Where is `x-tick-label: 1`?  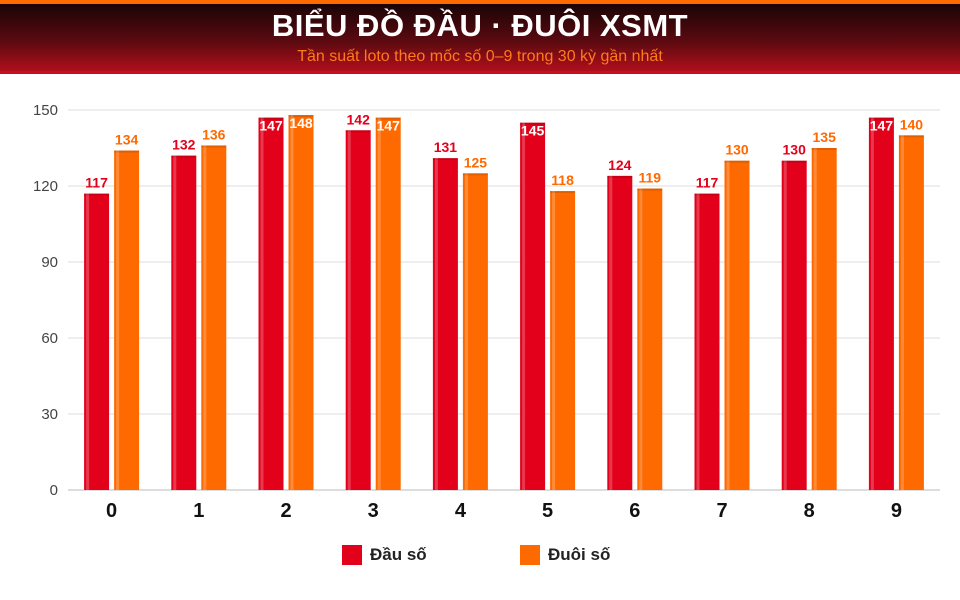
x-tick-label: 1 is located at coordinates (198, 511).